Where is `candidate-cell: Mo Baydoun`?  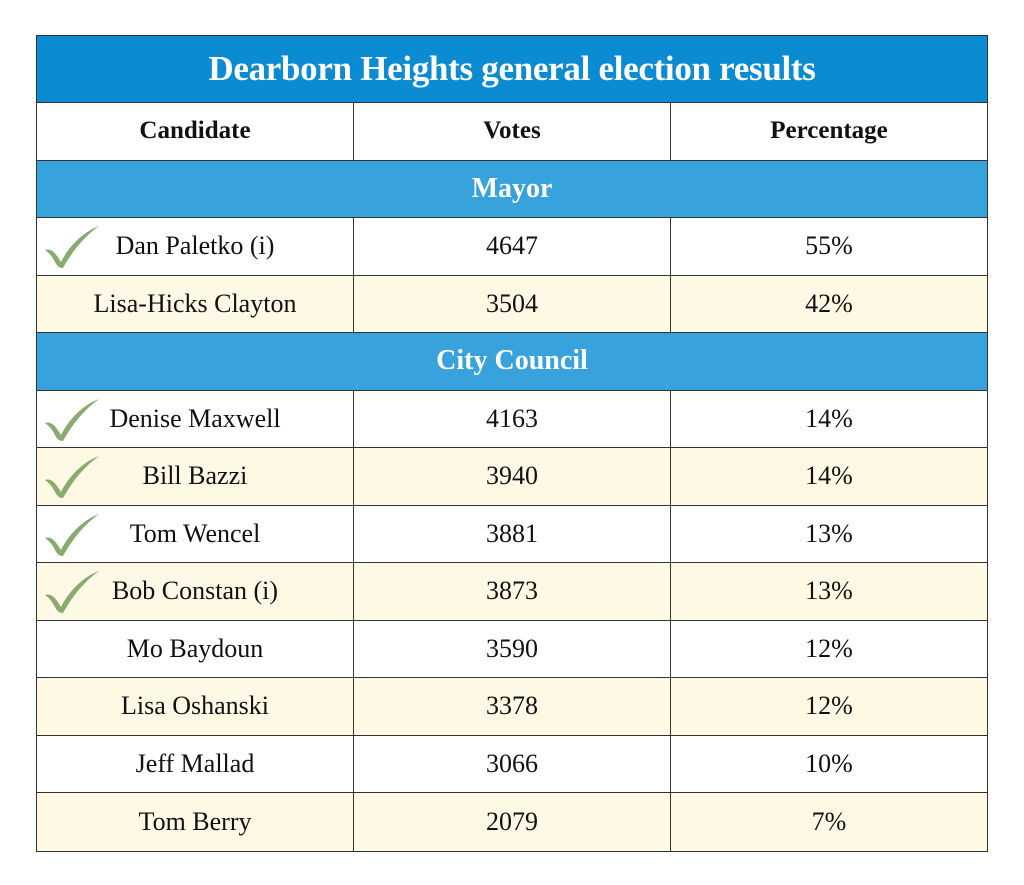
candidate-cell: Mo Baydoun is located at coordinates (195, 648).